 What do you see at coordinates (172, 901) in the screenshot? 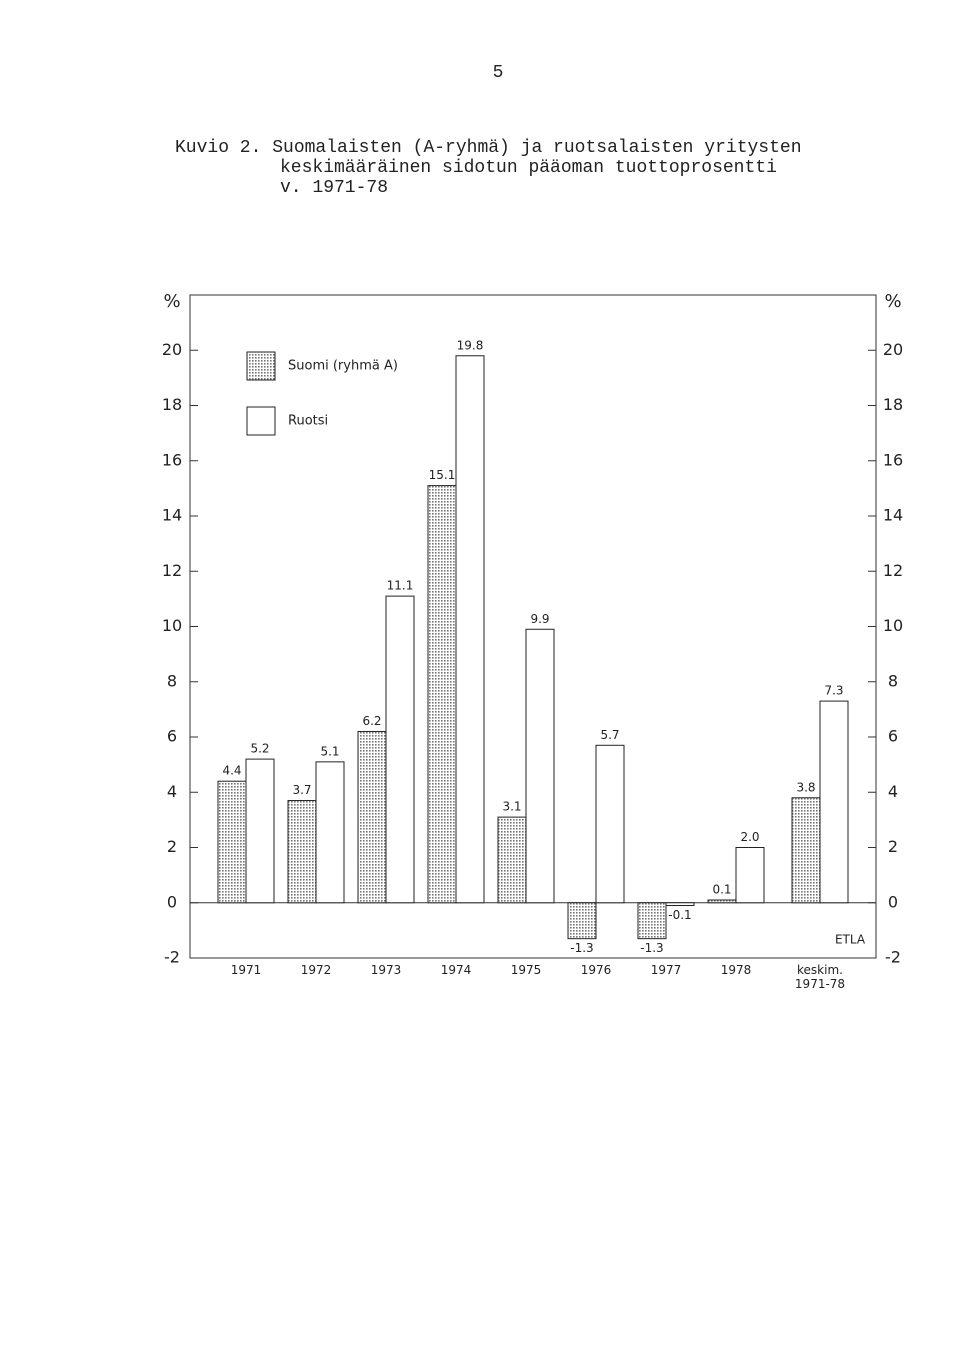
I see `y-tick-label: 0` at bounding box center [172, 901].